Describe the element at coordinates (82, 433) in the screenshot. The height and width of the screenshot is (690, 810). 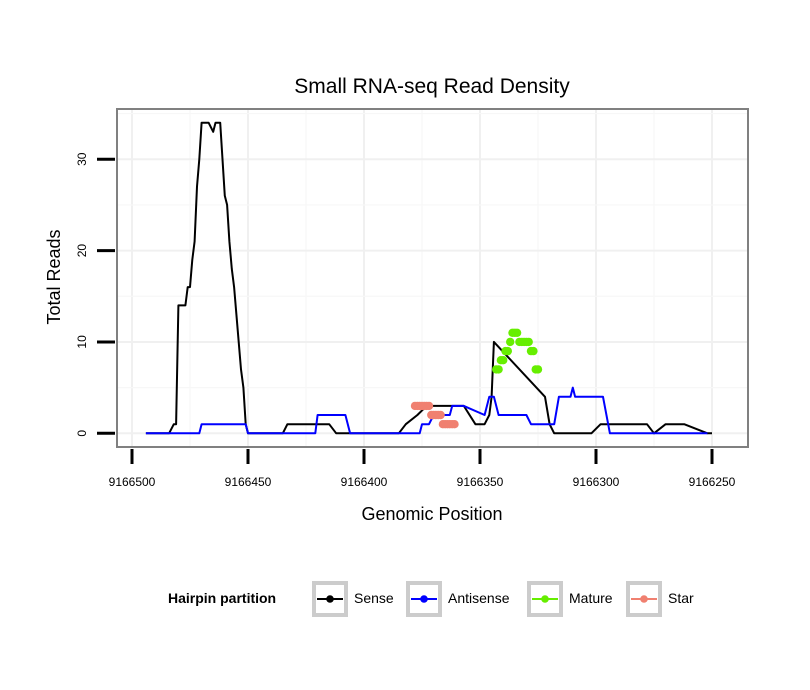
I see `y-tick-label: 0` at that location.